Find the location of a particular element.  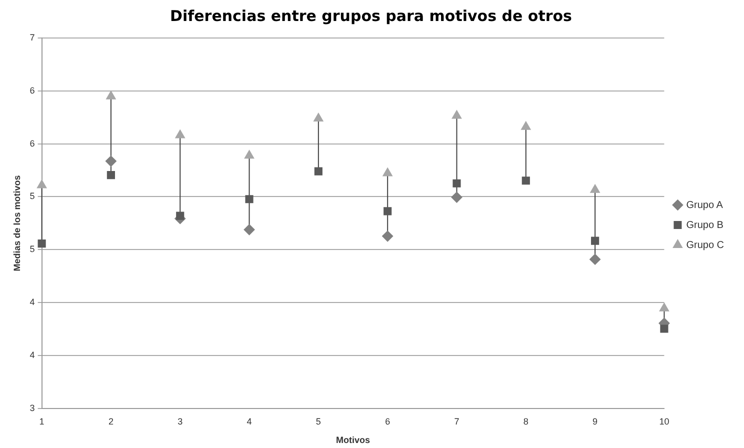

y-axis-title: Medias de los motivos is located at coordinates (17, 223).